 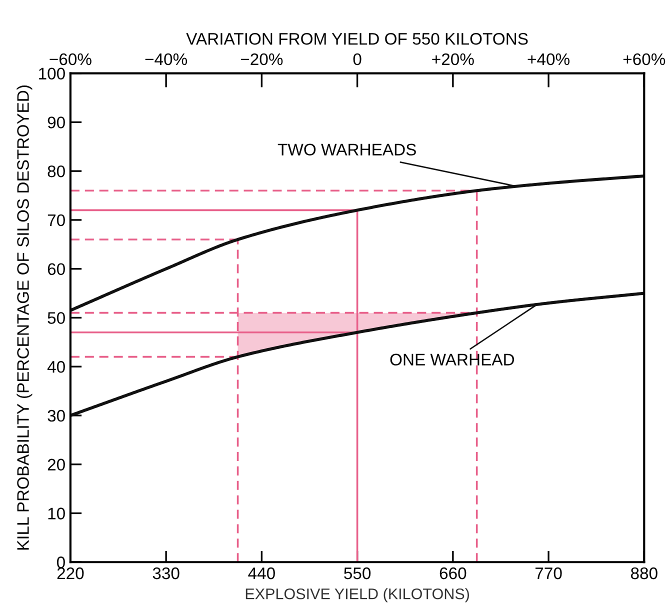 What do you see at coordinates (261, 573) in the screenshot?
I see `x-tick-label: 440` at bounding box center [261, 573].